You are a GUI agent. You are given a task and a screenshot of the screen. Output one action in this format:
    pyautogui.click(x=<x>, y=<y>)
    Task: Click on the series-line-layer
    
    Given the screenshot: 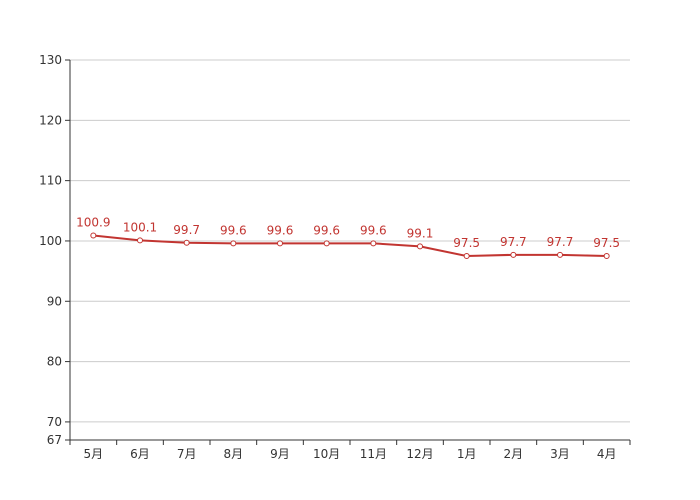 What is the action you would take?
    pyautogui.click(x=350, y=246)
    